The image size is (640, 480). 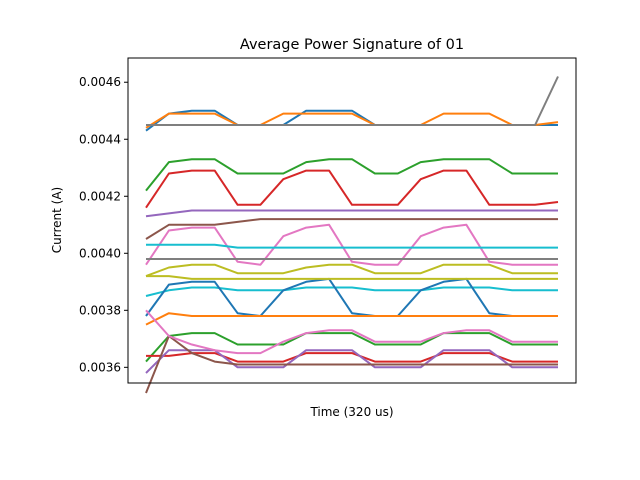 I want to click on y-axis-ticks: 0.0036 0.0038 0.0040 0.0042 0.0044 0.0046, so click(x=103, y=224).